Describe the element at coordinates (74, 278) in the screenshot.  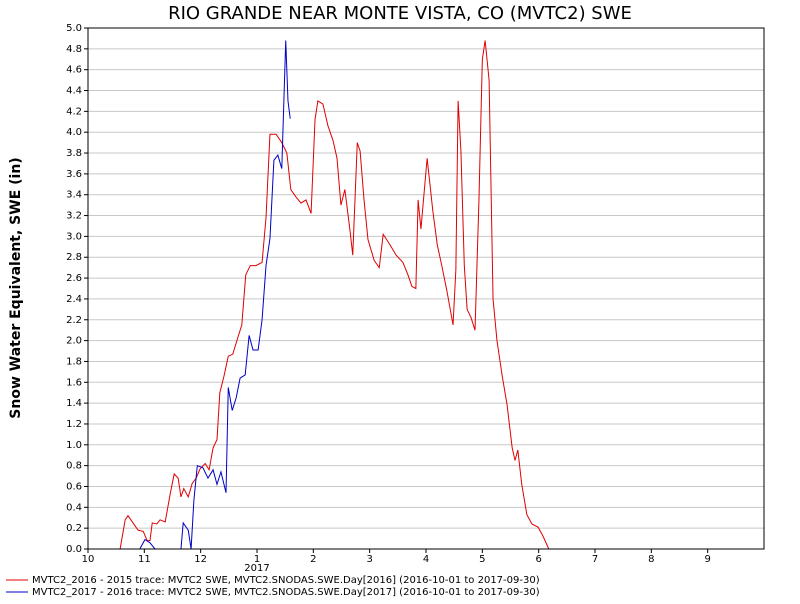
I see `y-tick-label: 2.6` at that location.